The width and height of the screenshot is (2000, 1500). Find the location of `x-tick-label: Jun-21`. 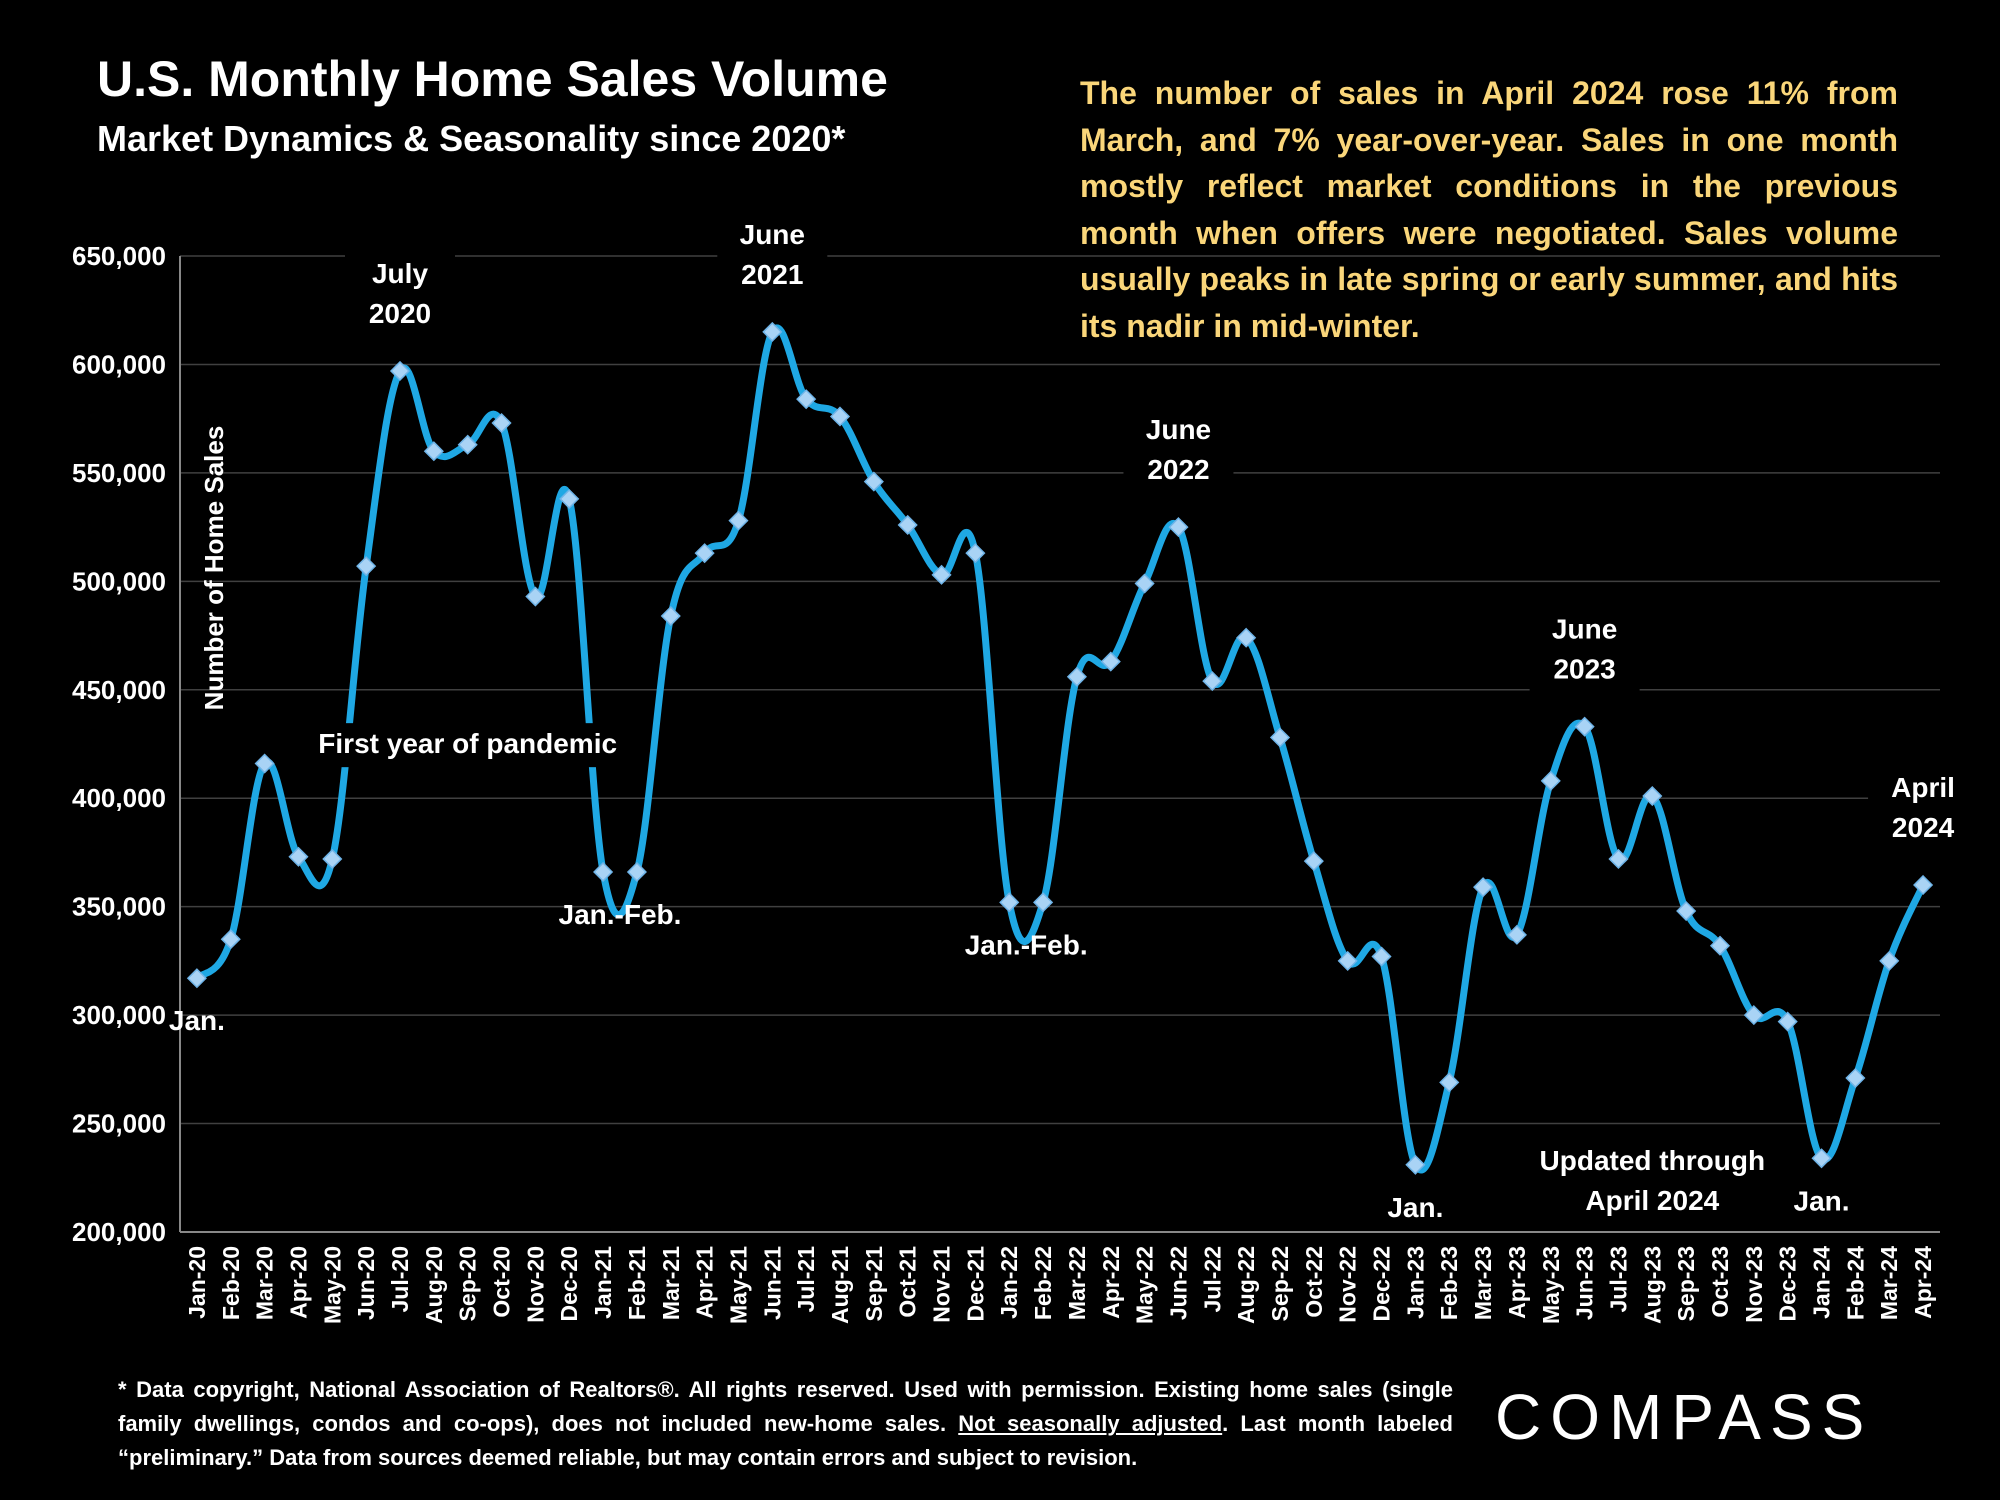

x-tick-label: Jun-21 is located at coordinates (772, 1283).